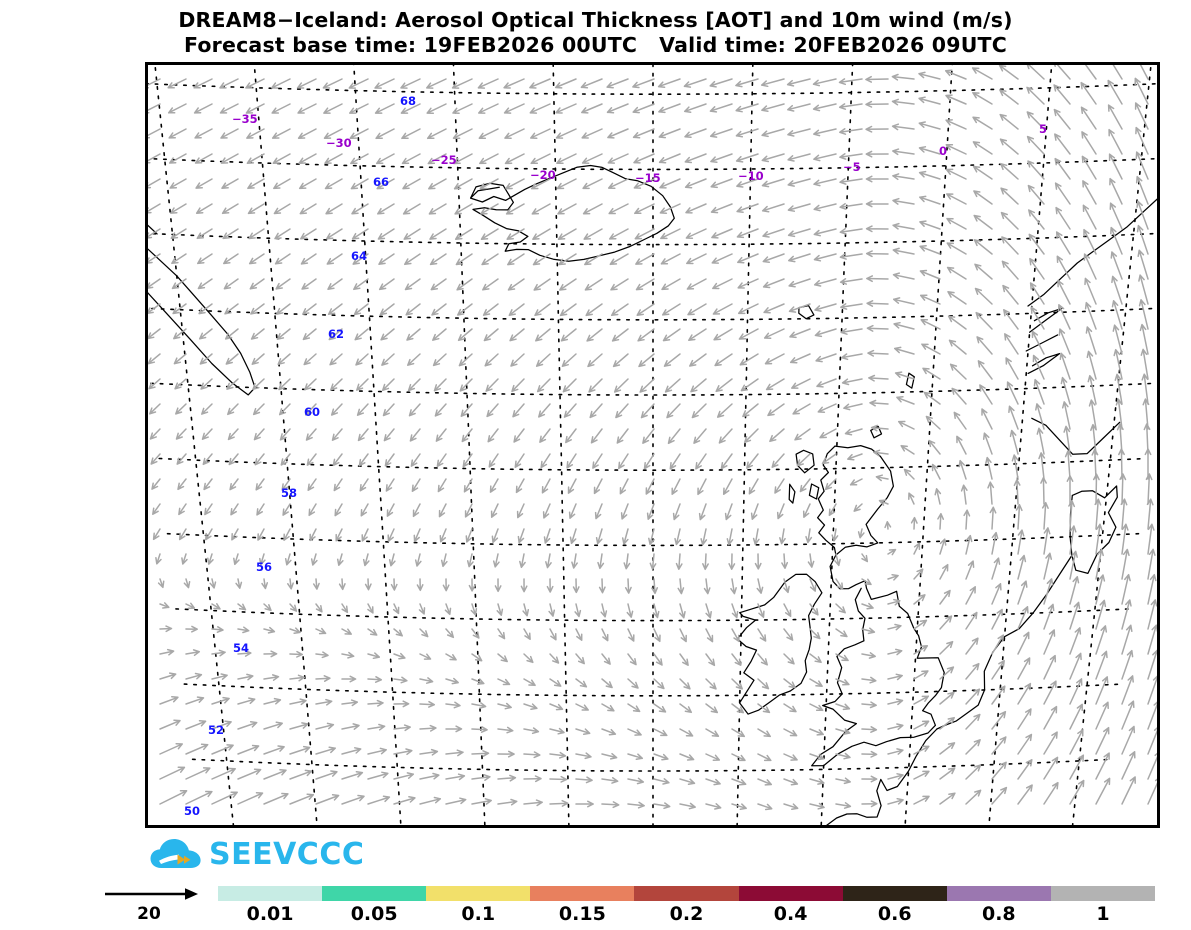  Describe the element at coordinates (652, 314) in the screenshot. I see `parallel-line` at that location.